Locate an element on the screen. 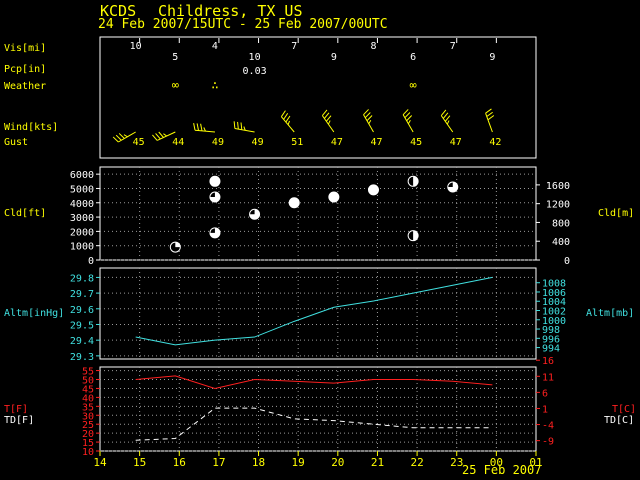 The width and height of the screenshot is (640, 480). altimeter-mb-tick-label: 1002 is located at coordinates (554, 312).